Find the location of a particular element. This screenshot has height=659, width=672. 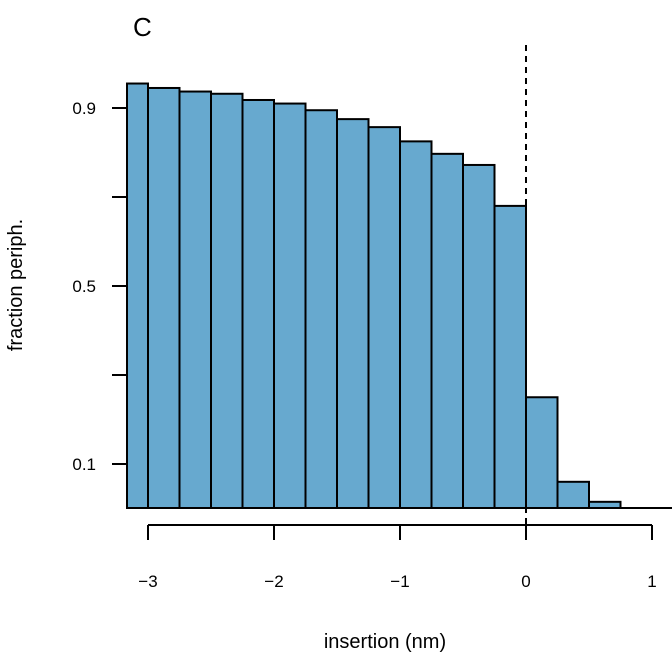

y-tick-label: 0.5 is located at coordinates (84, 286).